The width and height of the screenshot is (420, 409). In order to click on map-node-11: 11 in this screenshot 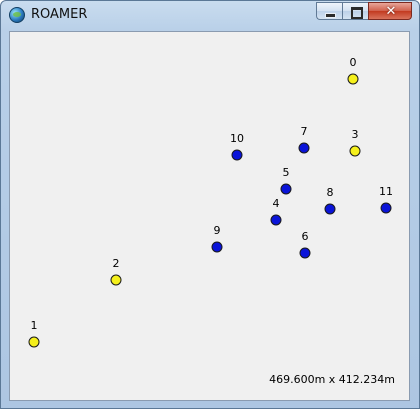, I will do `click(386, 199)`.